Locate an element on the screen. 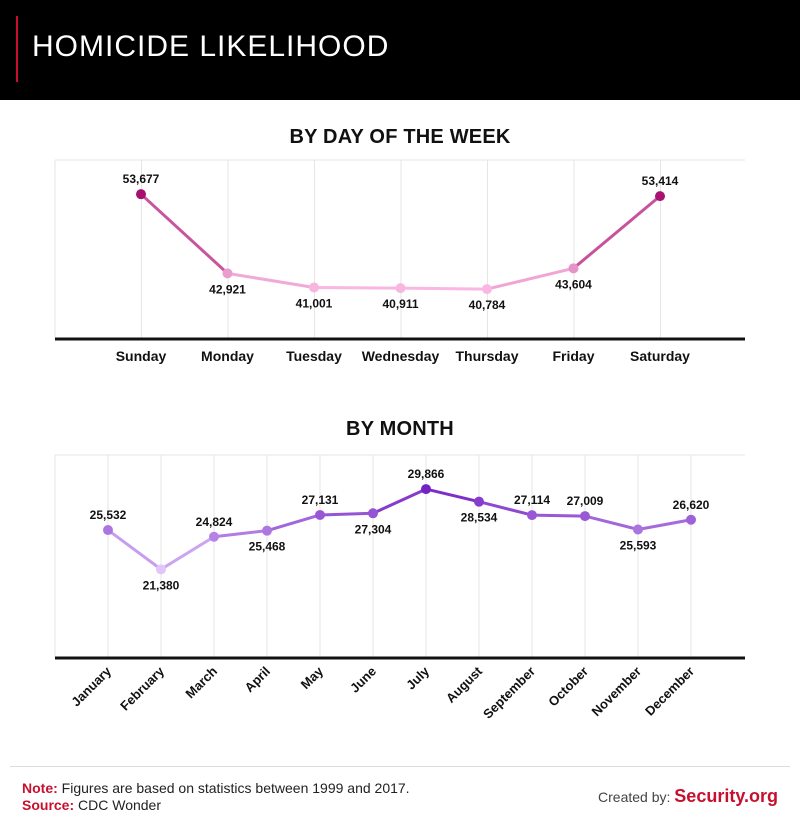 This screenshot has height=824, width=800. chart-title-month: BY MONTH is located at coordinates (400, 429).